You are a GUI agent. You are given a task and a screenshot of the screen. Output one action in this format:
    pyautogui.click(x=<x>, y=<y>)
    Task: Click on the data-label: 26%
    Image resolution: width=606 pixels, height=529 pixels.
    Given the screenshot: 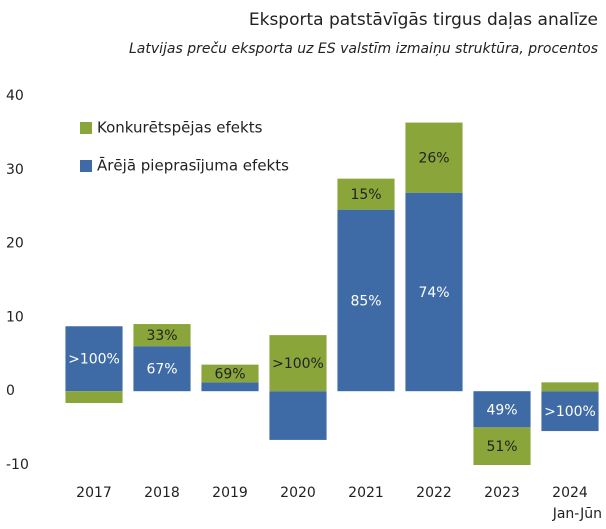 What is the action you would take?
    pyautogui.click(x=433, y=159)
    